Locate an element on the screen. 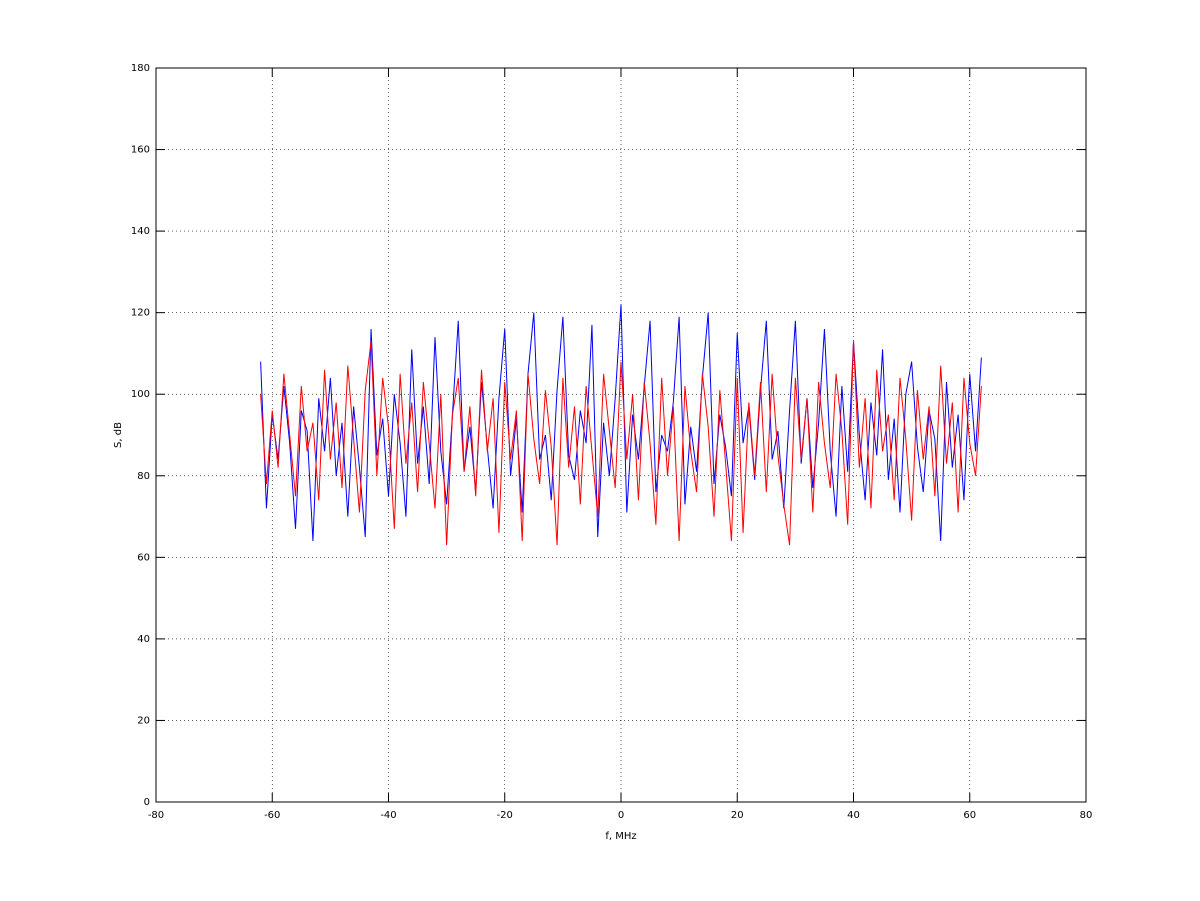 The width and height of the screenshot is (1200, 901). y-tick-label: 20 is located at coordinates (143, 720).